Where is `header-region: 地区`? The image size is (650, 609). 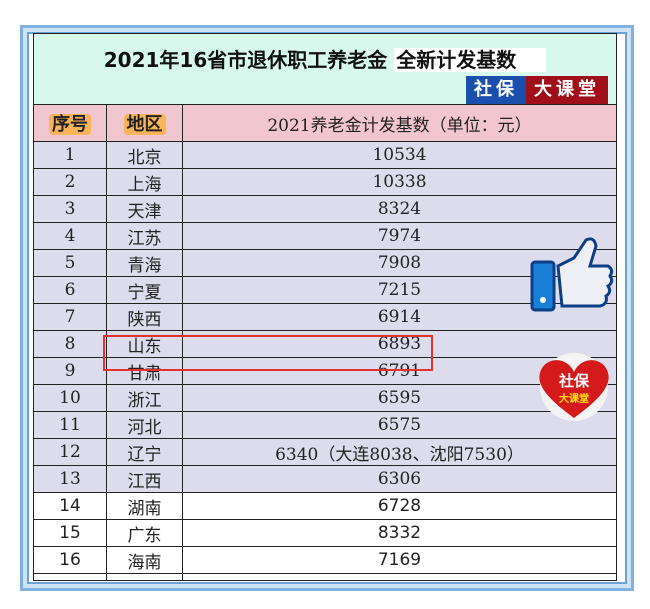
header-region: 地区 is located at coordinates (144, 123).